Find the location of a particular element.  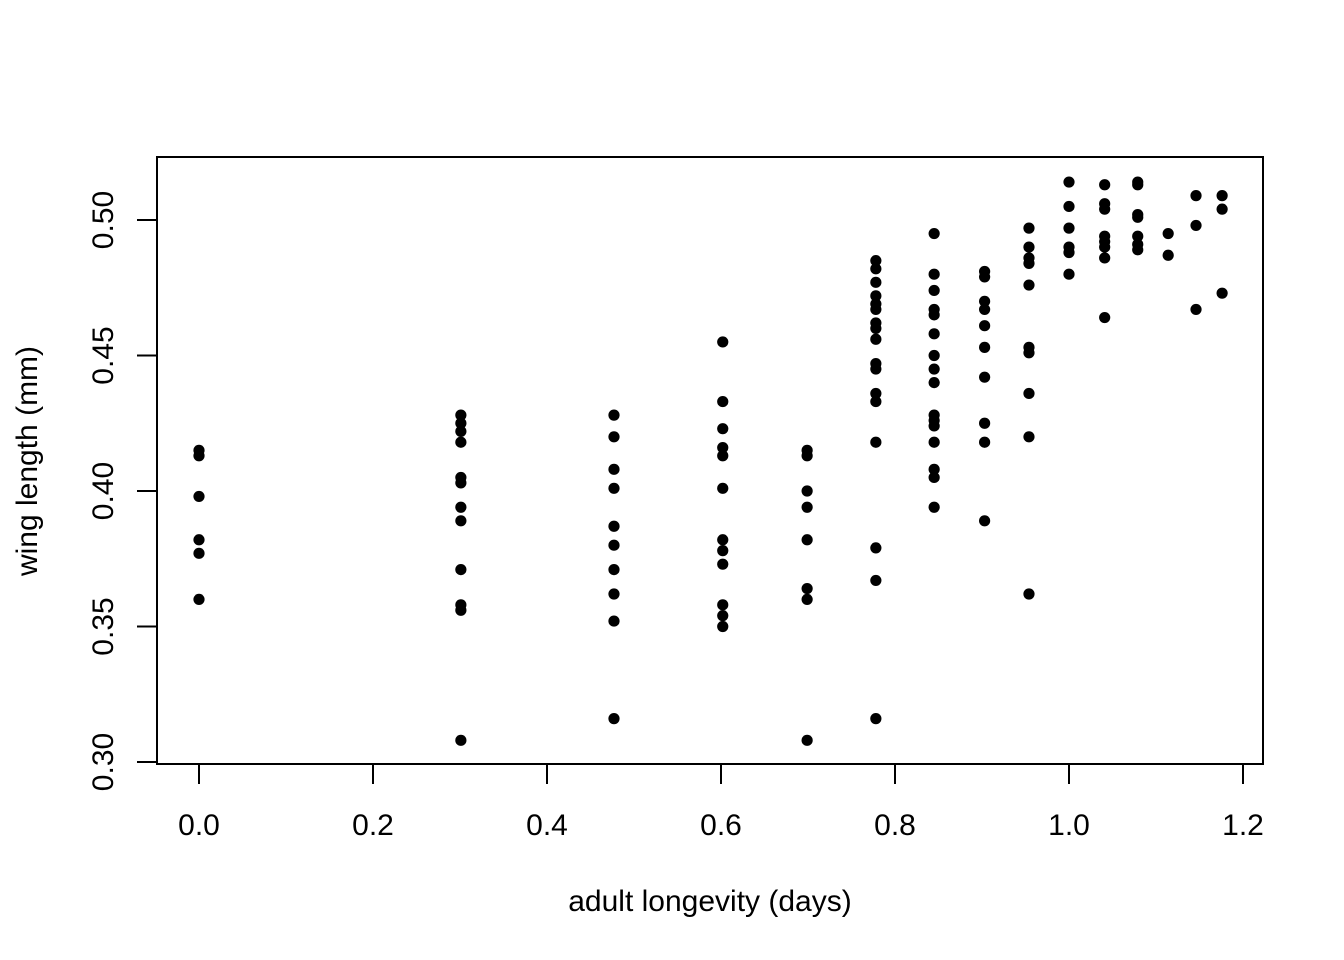

y-tick-label: 0.45 is located at coordinates (103, 355).